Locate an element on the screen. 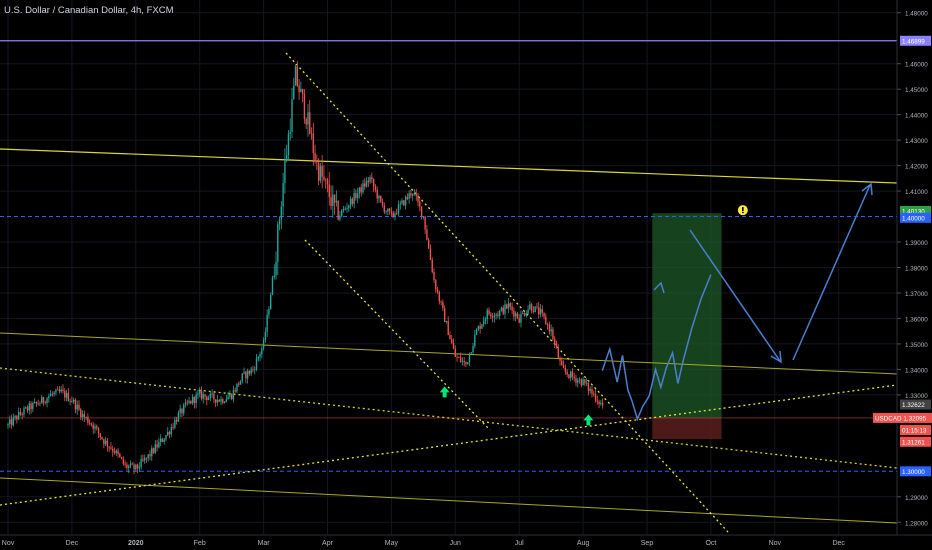 The height and width of the screenshot is (550, 932). projection-path is located at coordinates (737, 302).